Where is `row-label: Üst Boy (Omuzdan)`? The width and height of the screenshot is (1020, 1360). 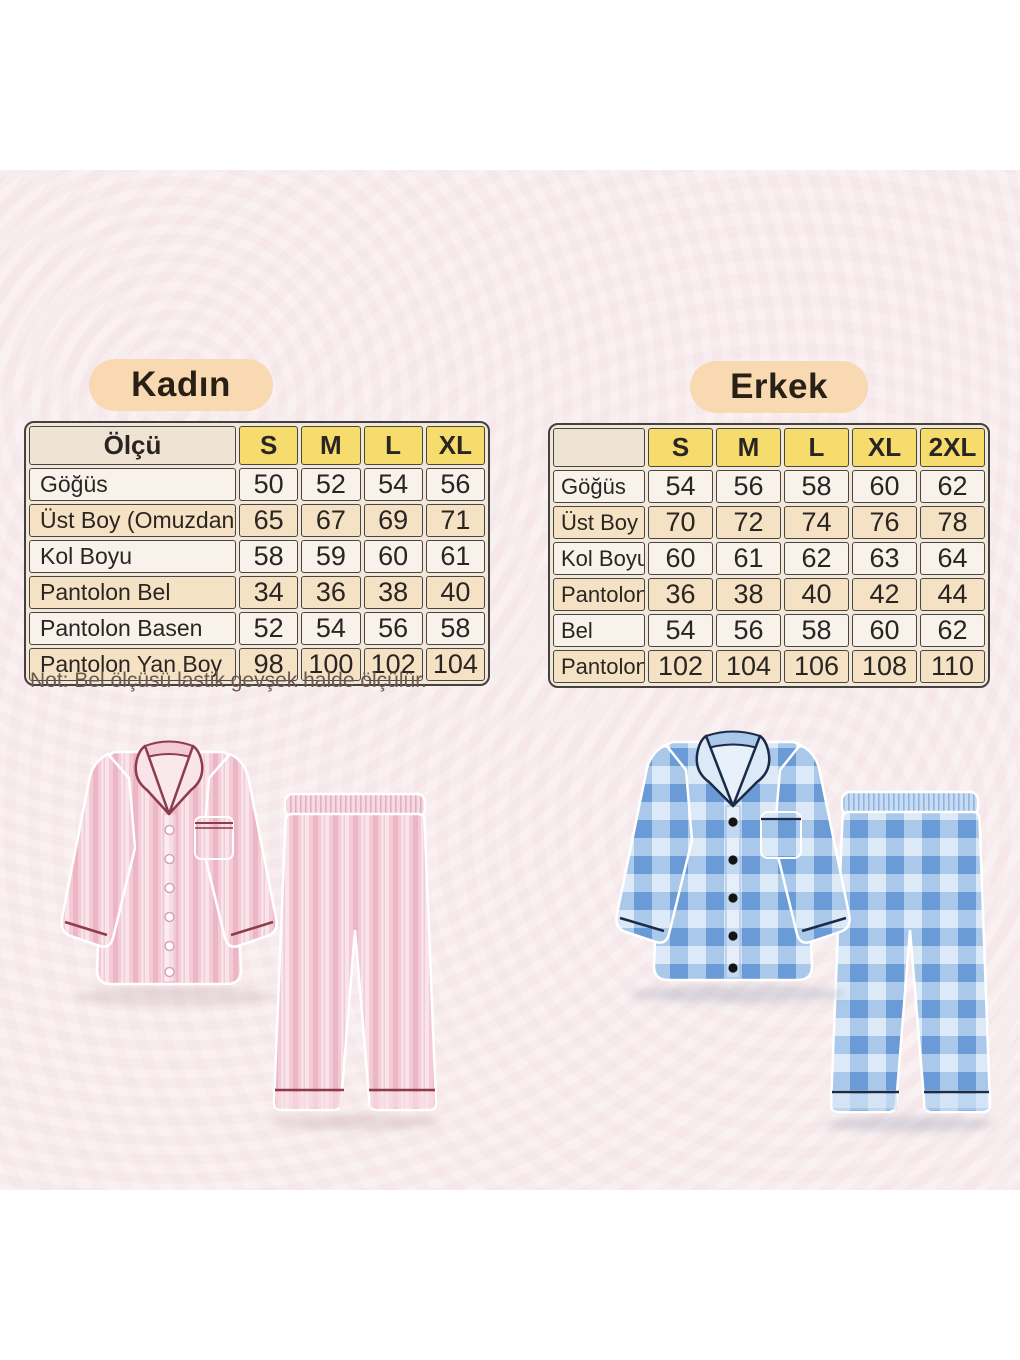 row-label: Üst Boy (Omuzdan) is located at coordinates (132, 520).